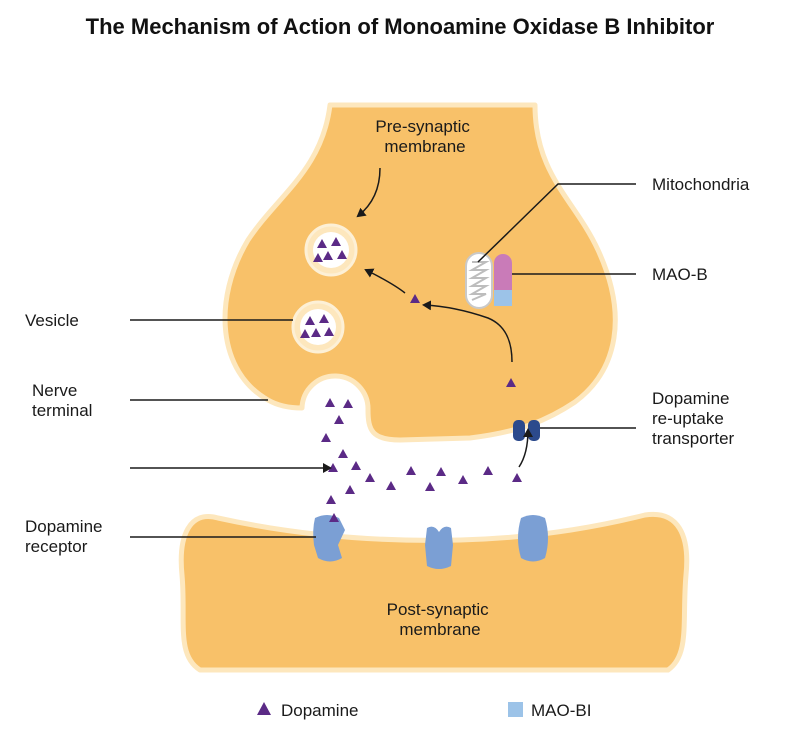 The image size is (800, 738). I want to click on legend-dopamine-triangle-icon, so click(264, 708).